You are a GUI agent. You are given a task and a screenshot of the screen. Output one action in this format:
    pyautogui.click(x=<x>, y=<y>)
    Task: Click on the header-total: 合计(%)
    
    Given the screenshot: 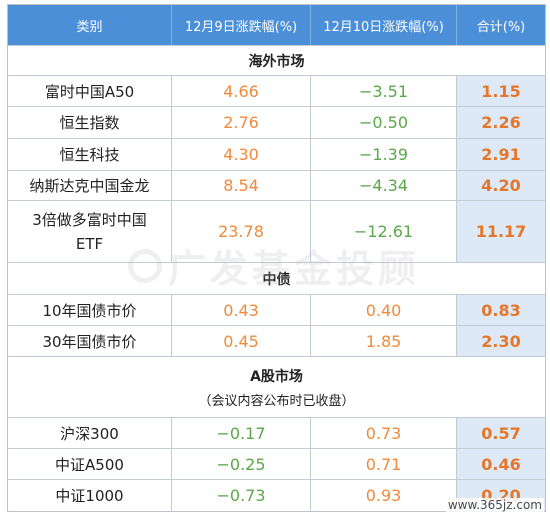 What is the action you would take?
    pyautogui.click(x=501, y=27)
    